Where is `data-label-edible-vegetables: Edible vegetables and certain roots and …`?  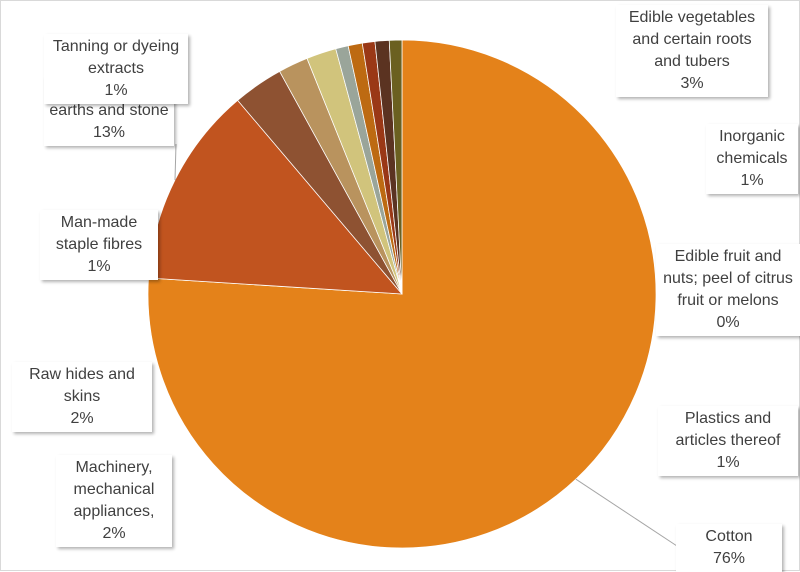
data-label-edible-vegetables: Edible vegetables and certain roots and … is located at coordinates (692, 51).